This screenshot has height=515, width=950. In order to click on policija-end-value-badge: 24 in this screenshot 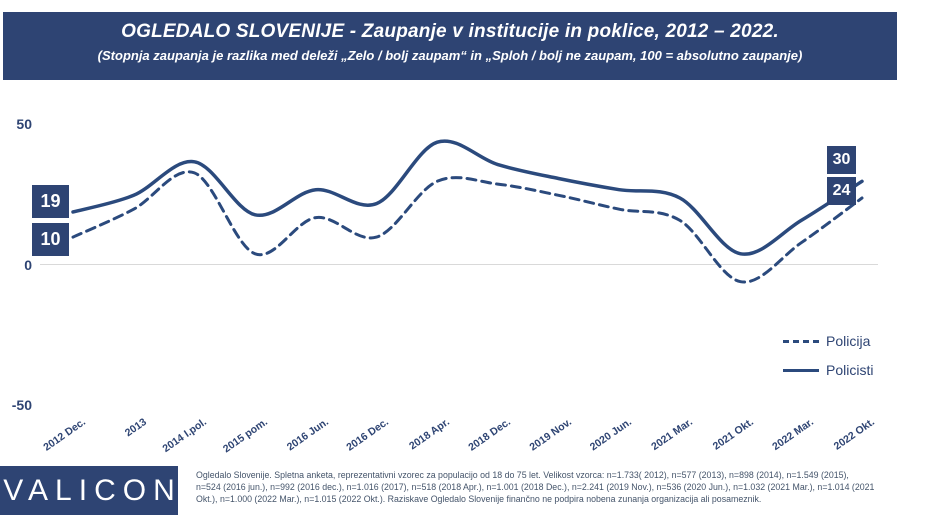, I will do `click(841, 191)`.